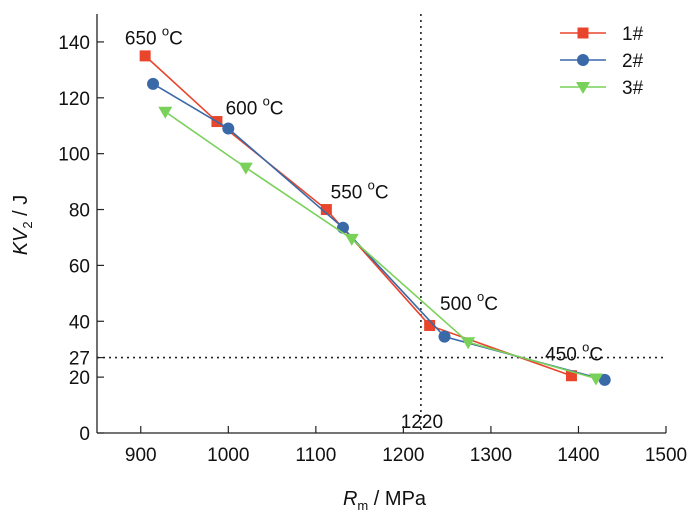 This screenshot has width=700, height=519. What do you see at coordinates (574, 352) in the screenshot?
I see `temperature-annotation: 450 oC` at bounding box center [574, 352].